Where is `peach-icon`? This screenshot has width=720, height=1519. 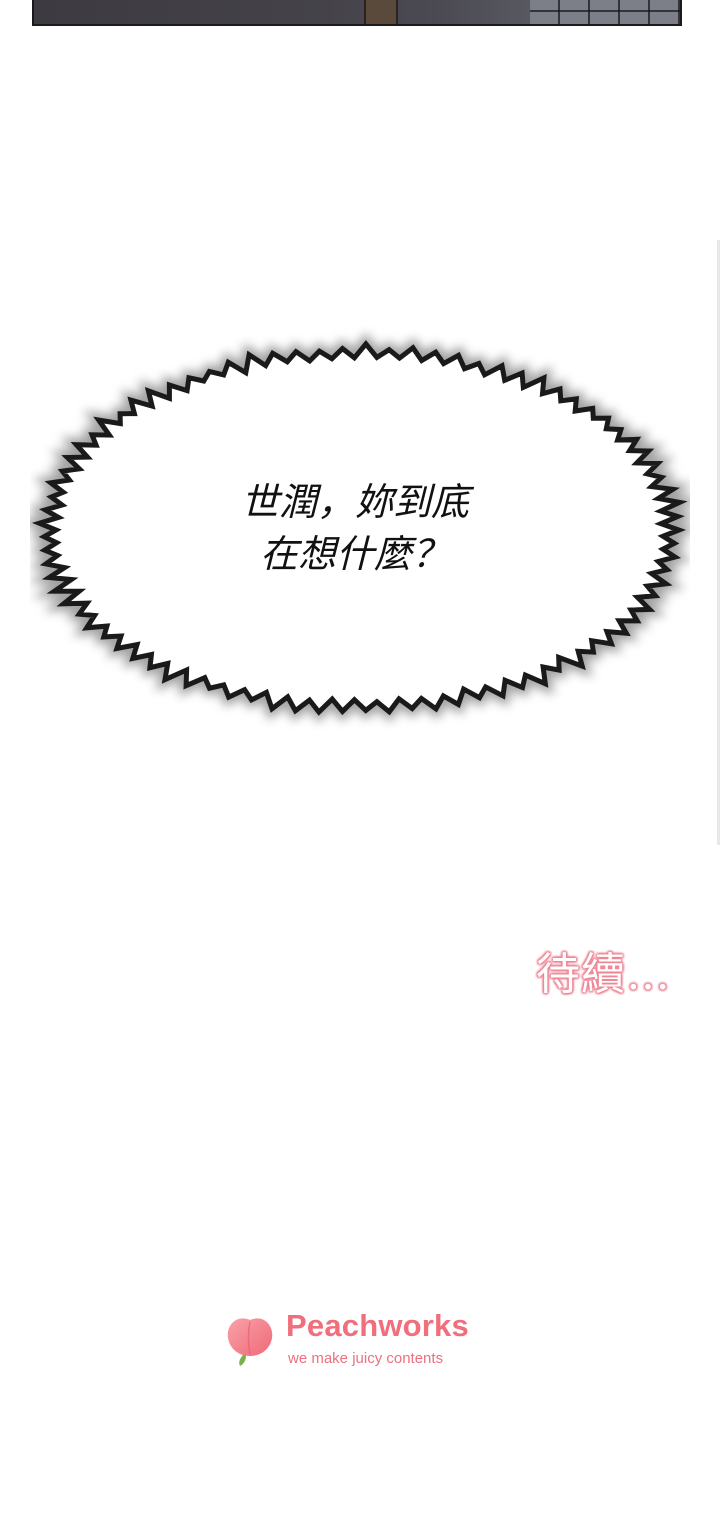 peach-icon is located at coordinates (250, 1342).